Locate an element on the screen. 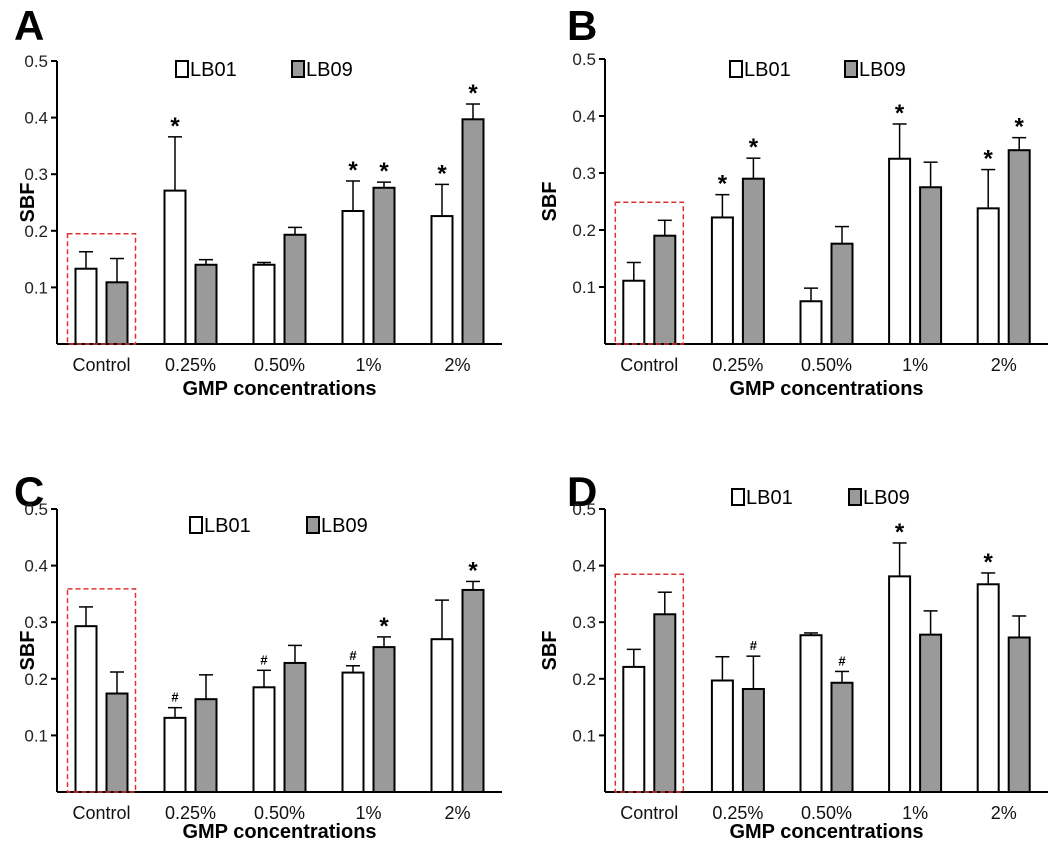  x-category-label: 0.50% is located at coordinates (279, 365).